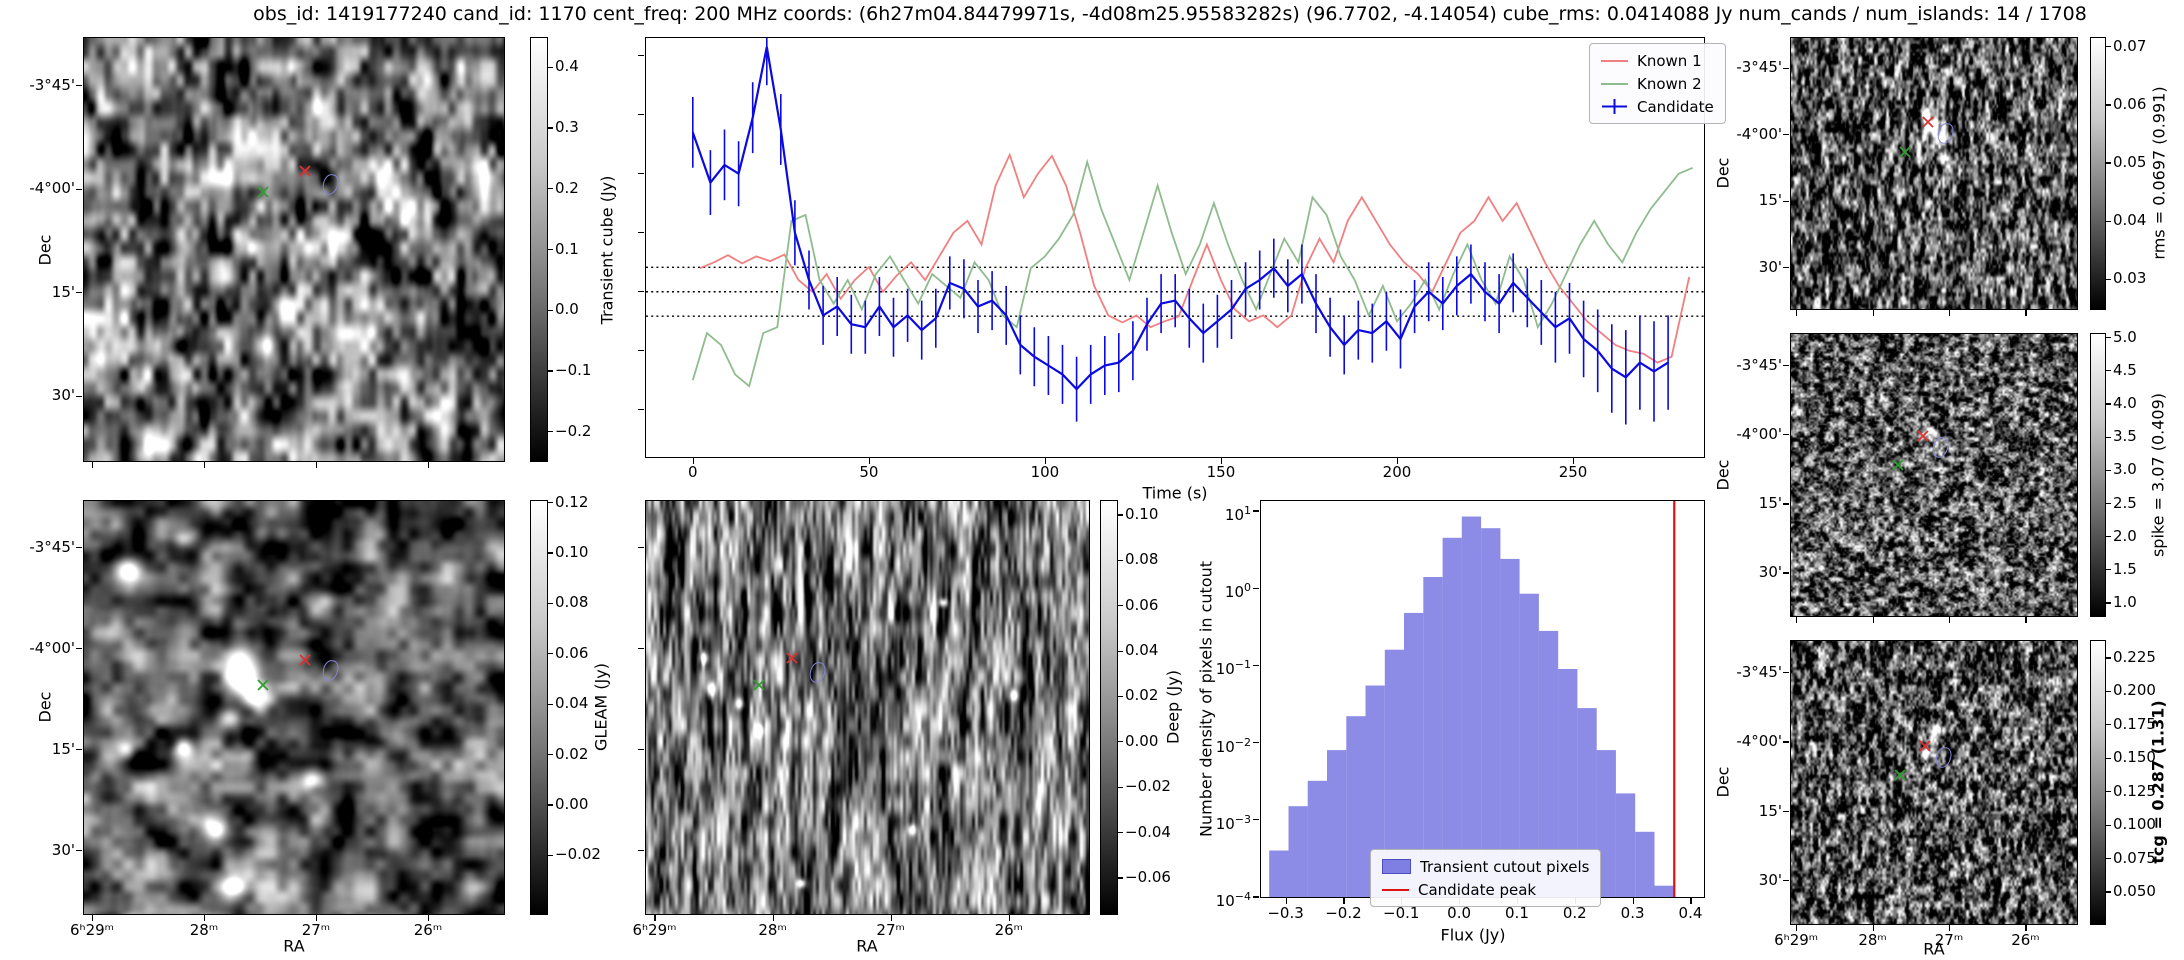  I want to click on density-tick-label: 10¹, so click(1237, 514).